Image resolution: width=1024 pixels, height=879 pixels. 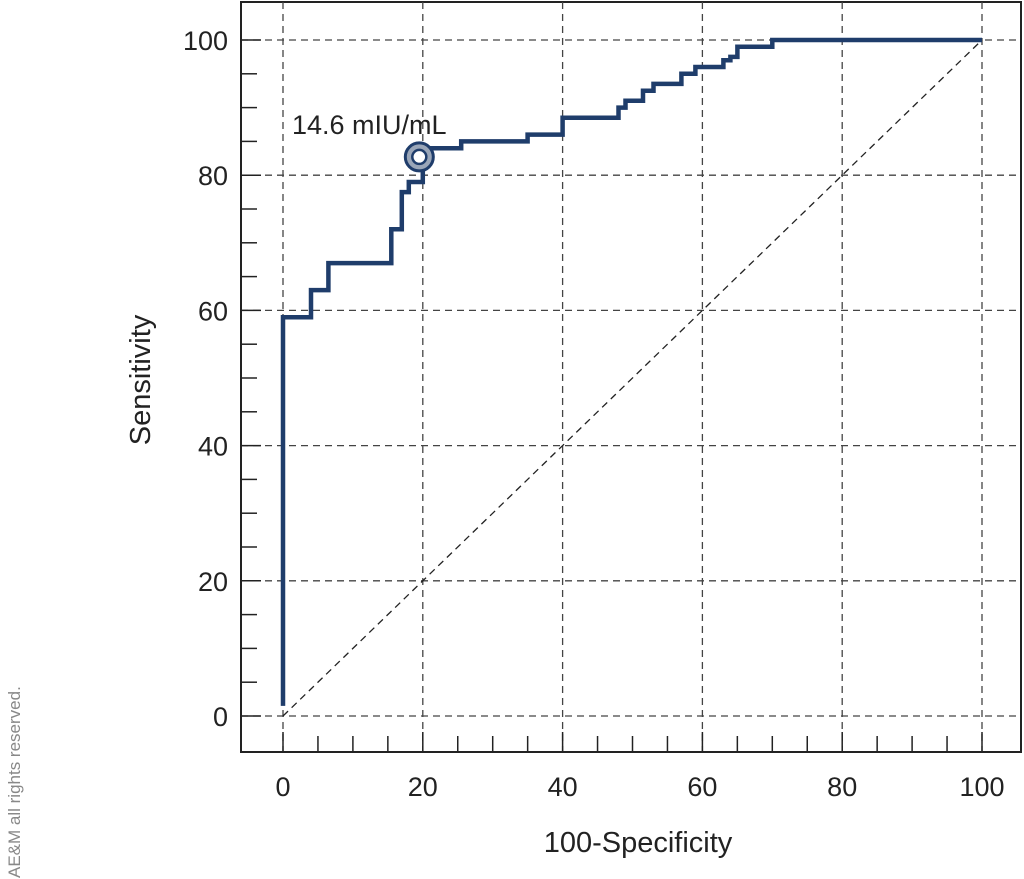 What do you see at coordinates (702, 787) in the screenshot?
I see `x-tick-label: 60` at bounding box center [702, 787].